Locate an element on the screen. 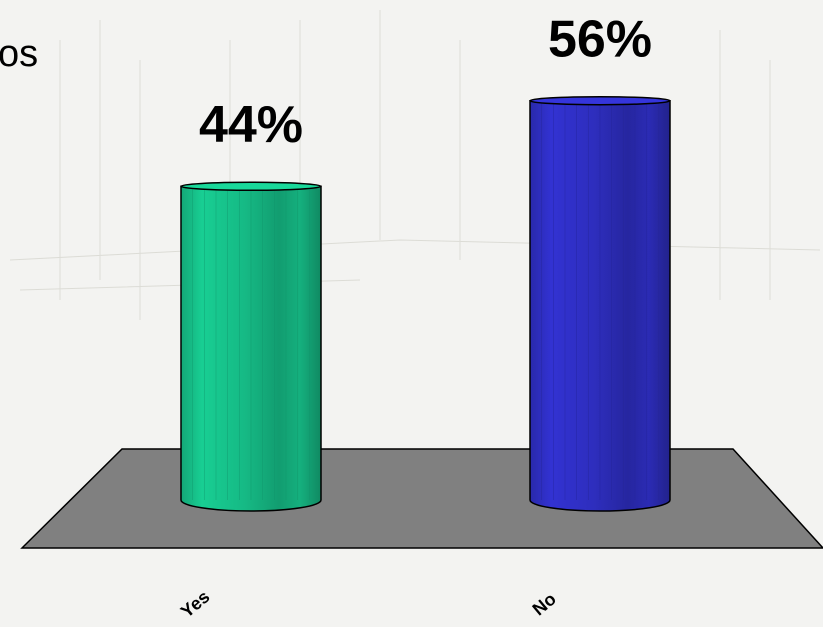 The image size is (823, 627). chart-title: os is located at coordinates (19, 54).